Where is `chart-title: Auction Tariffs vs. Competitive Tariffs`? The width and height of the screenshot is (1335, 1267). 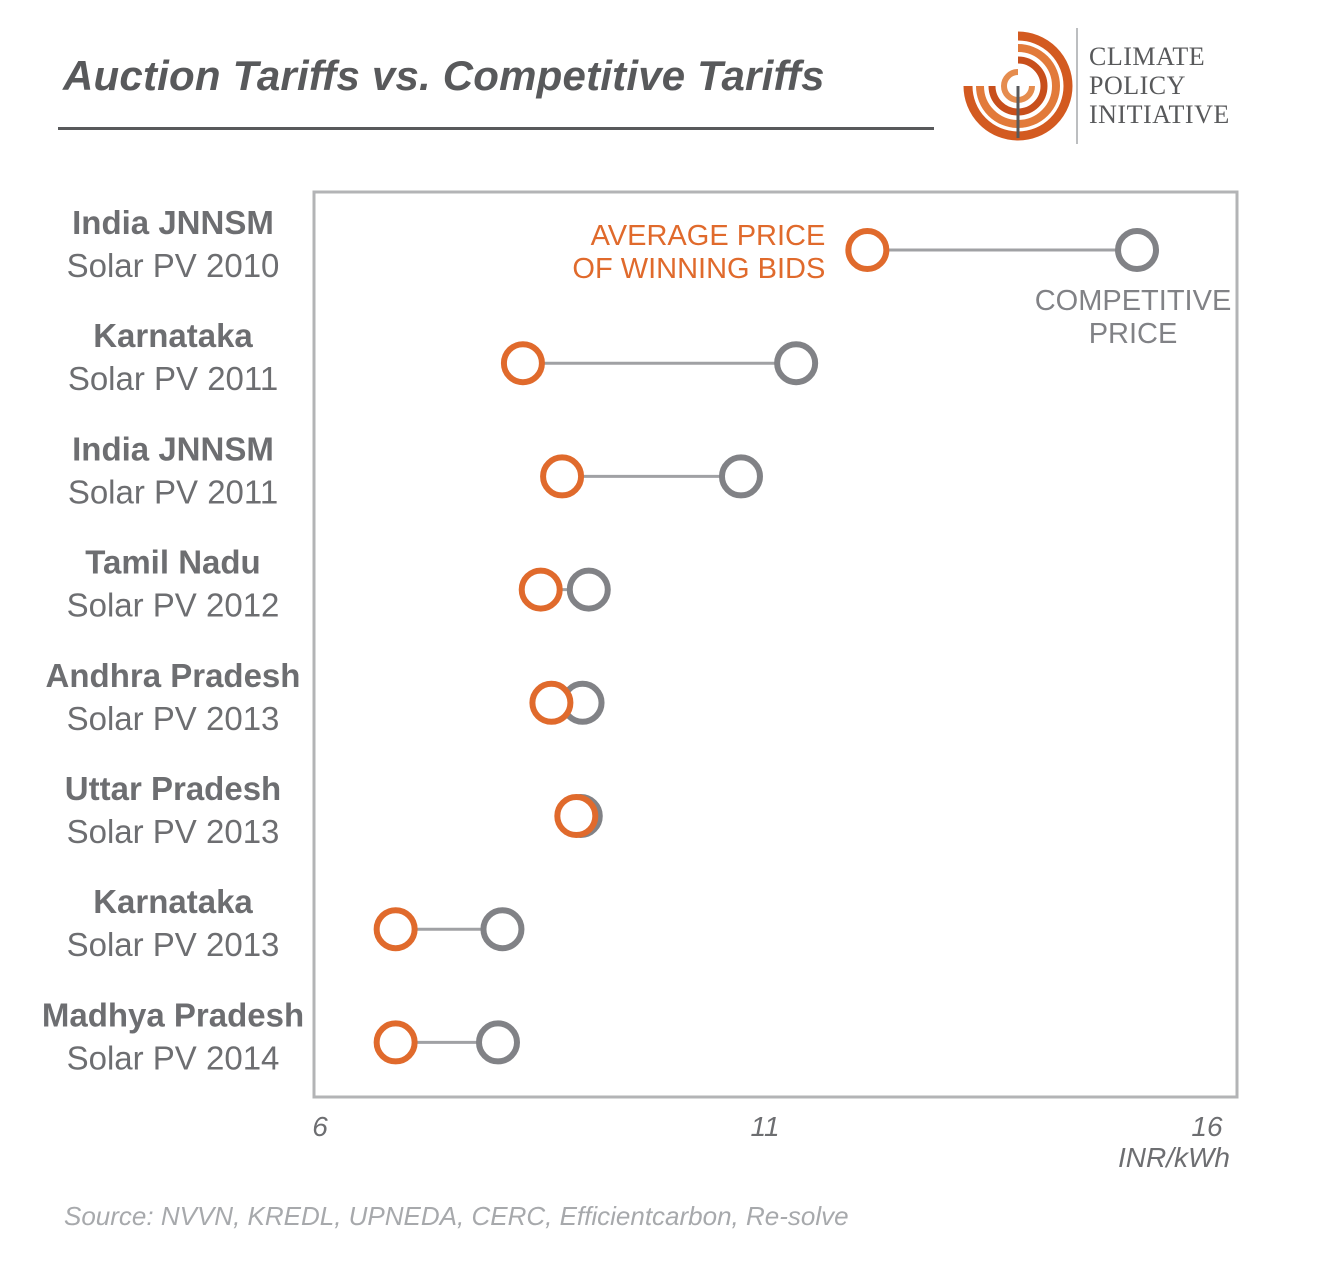
chart-title: Auction Tariffs vs. Competitive Tariffs is located at coordinates (444, 75).